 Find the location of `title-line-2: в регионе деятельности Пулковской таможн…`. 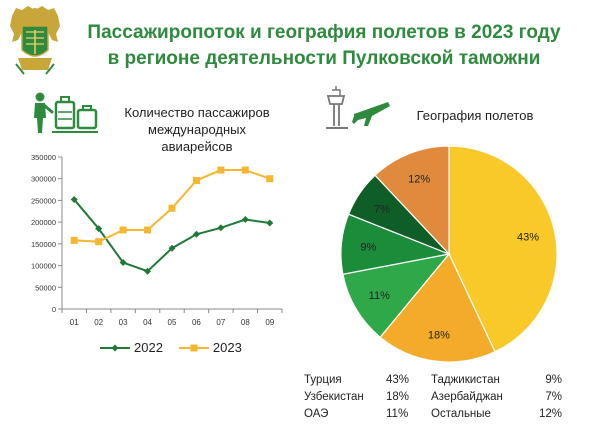

title-line-2: в регионе деятельности Пулковской таможн… is located at coordinates (324, 58).